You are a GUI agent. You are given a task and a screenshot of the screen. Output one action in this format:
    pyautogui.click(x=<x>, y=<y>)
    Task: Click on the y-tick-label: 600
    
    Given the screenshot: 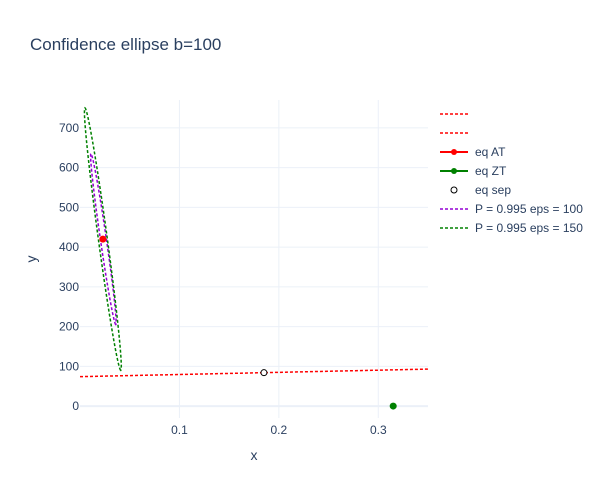 What is the action you would take?
    pyautogui.click(x=69, y=168)
    